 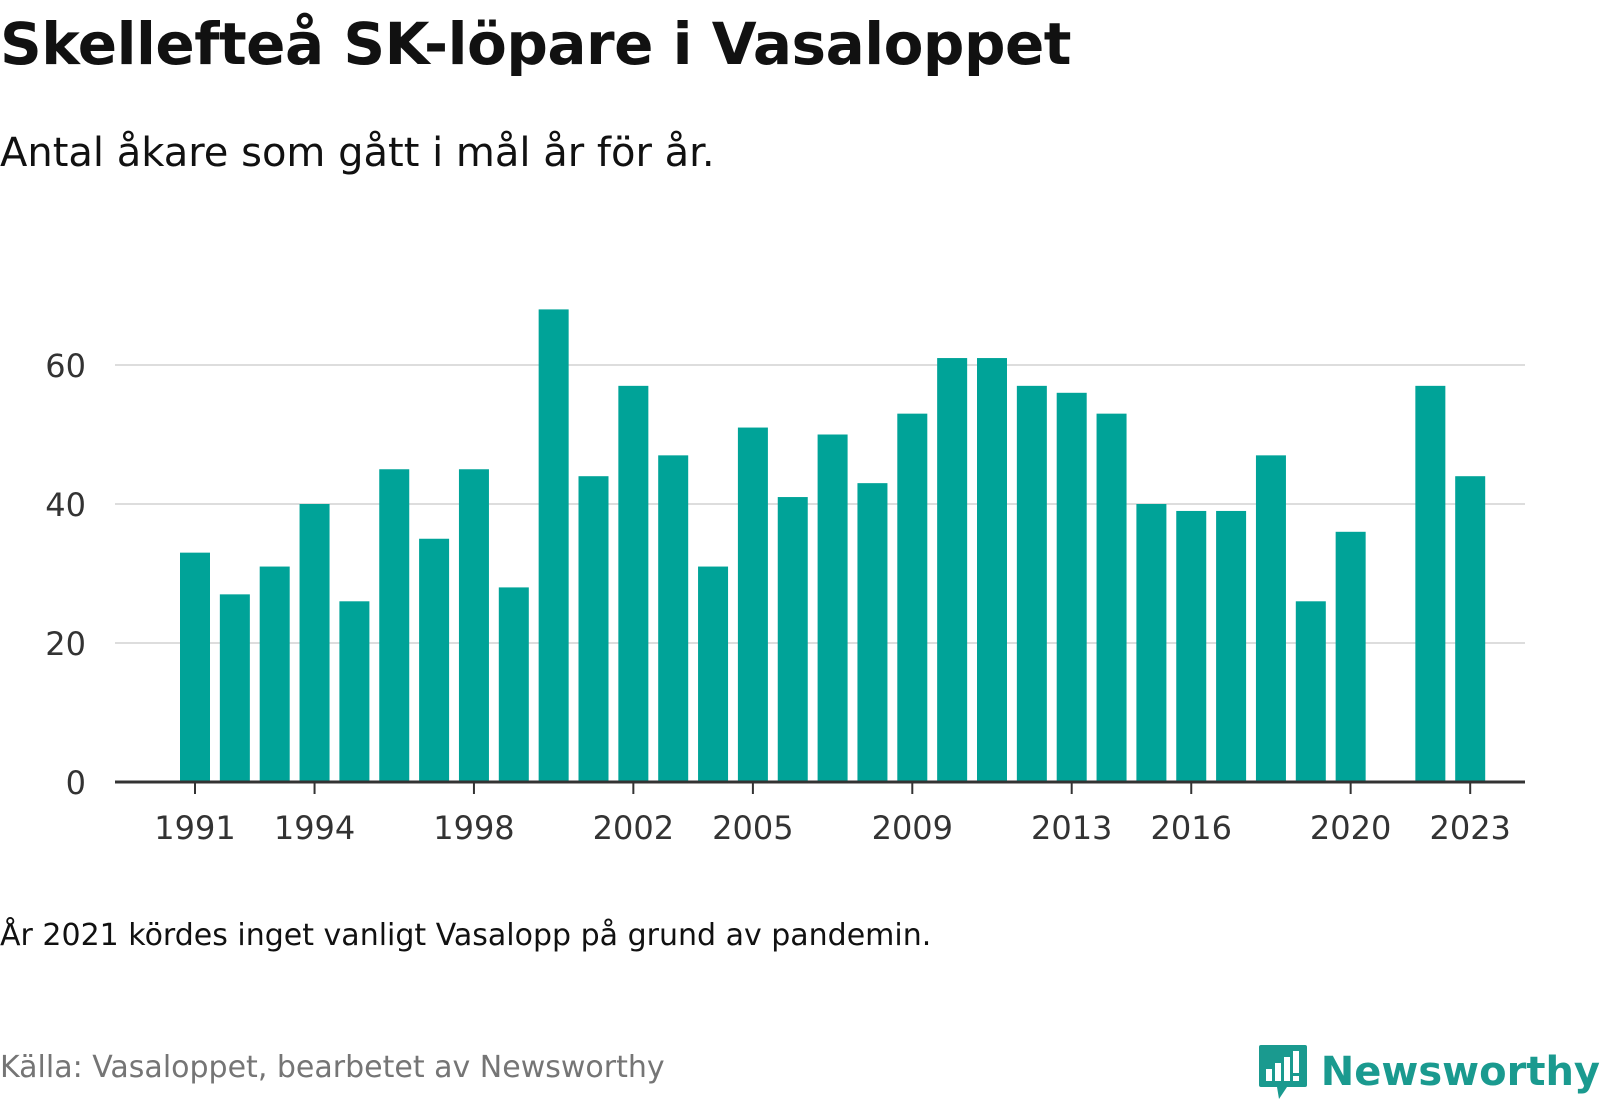 What do you see at coordinates (473, 625) in the screenshot?
I see `bar-1998` at bounding box center [473, 625].